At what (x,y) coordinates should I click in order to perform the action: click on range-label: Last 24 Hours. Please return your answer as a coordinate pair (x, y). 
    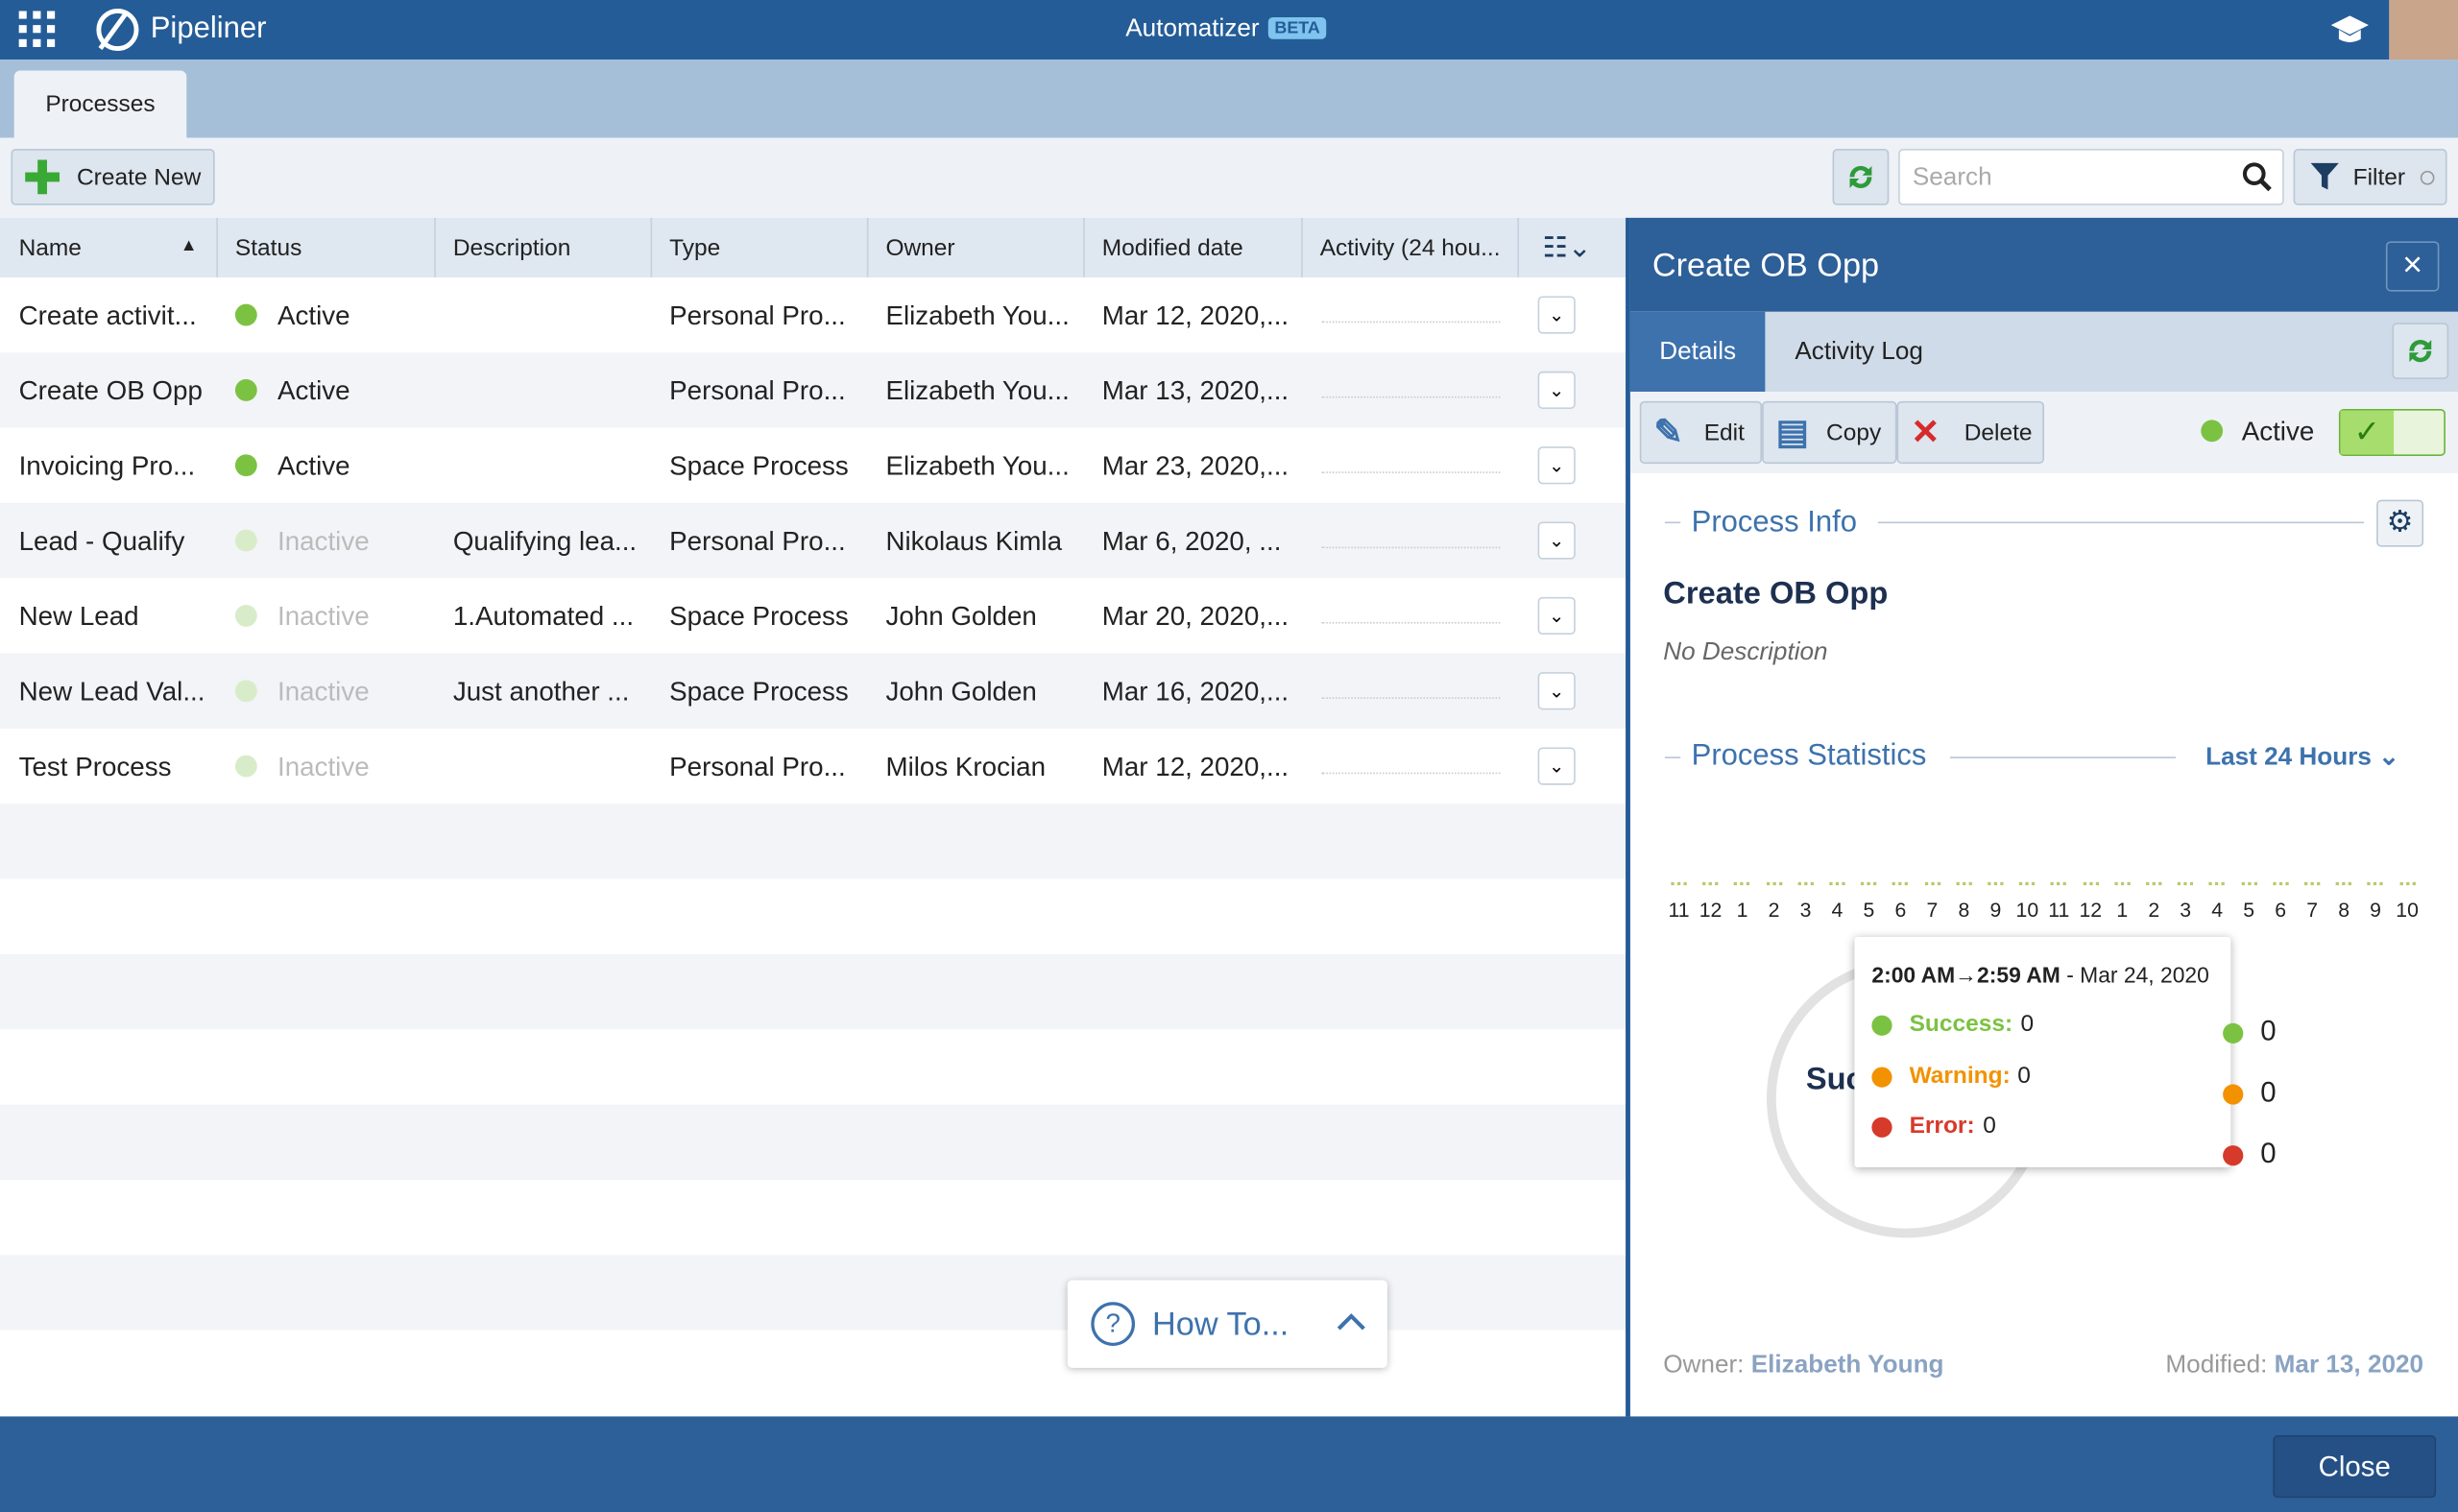
    Looking at the image, I should click on (2289, 758).